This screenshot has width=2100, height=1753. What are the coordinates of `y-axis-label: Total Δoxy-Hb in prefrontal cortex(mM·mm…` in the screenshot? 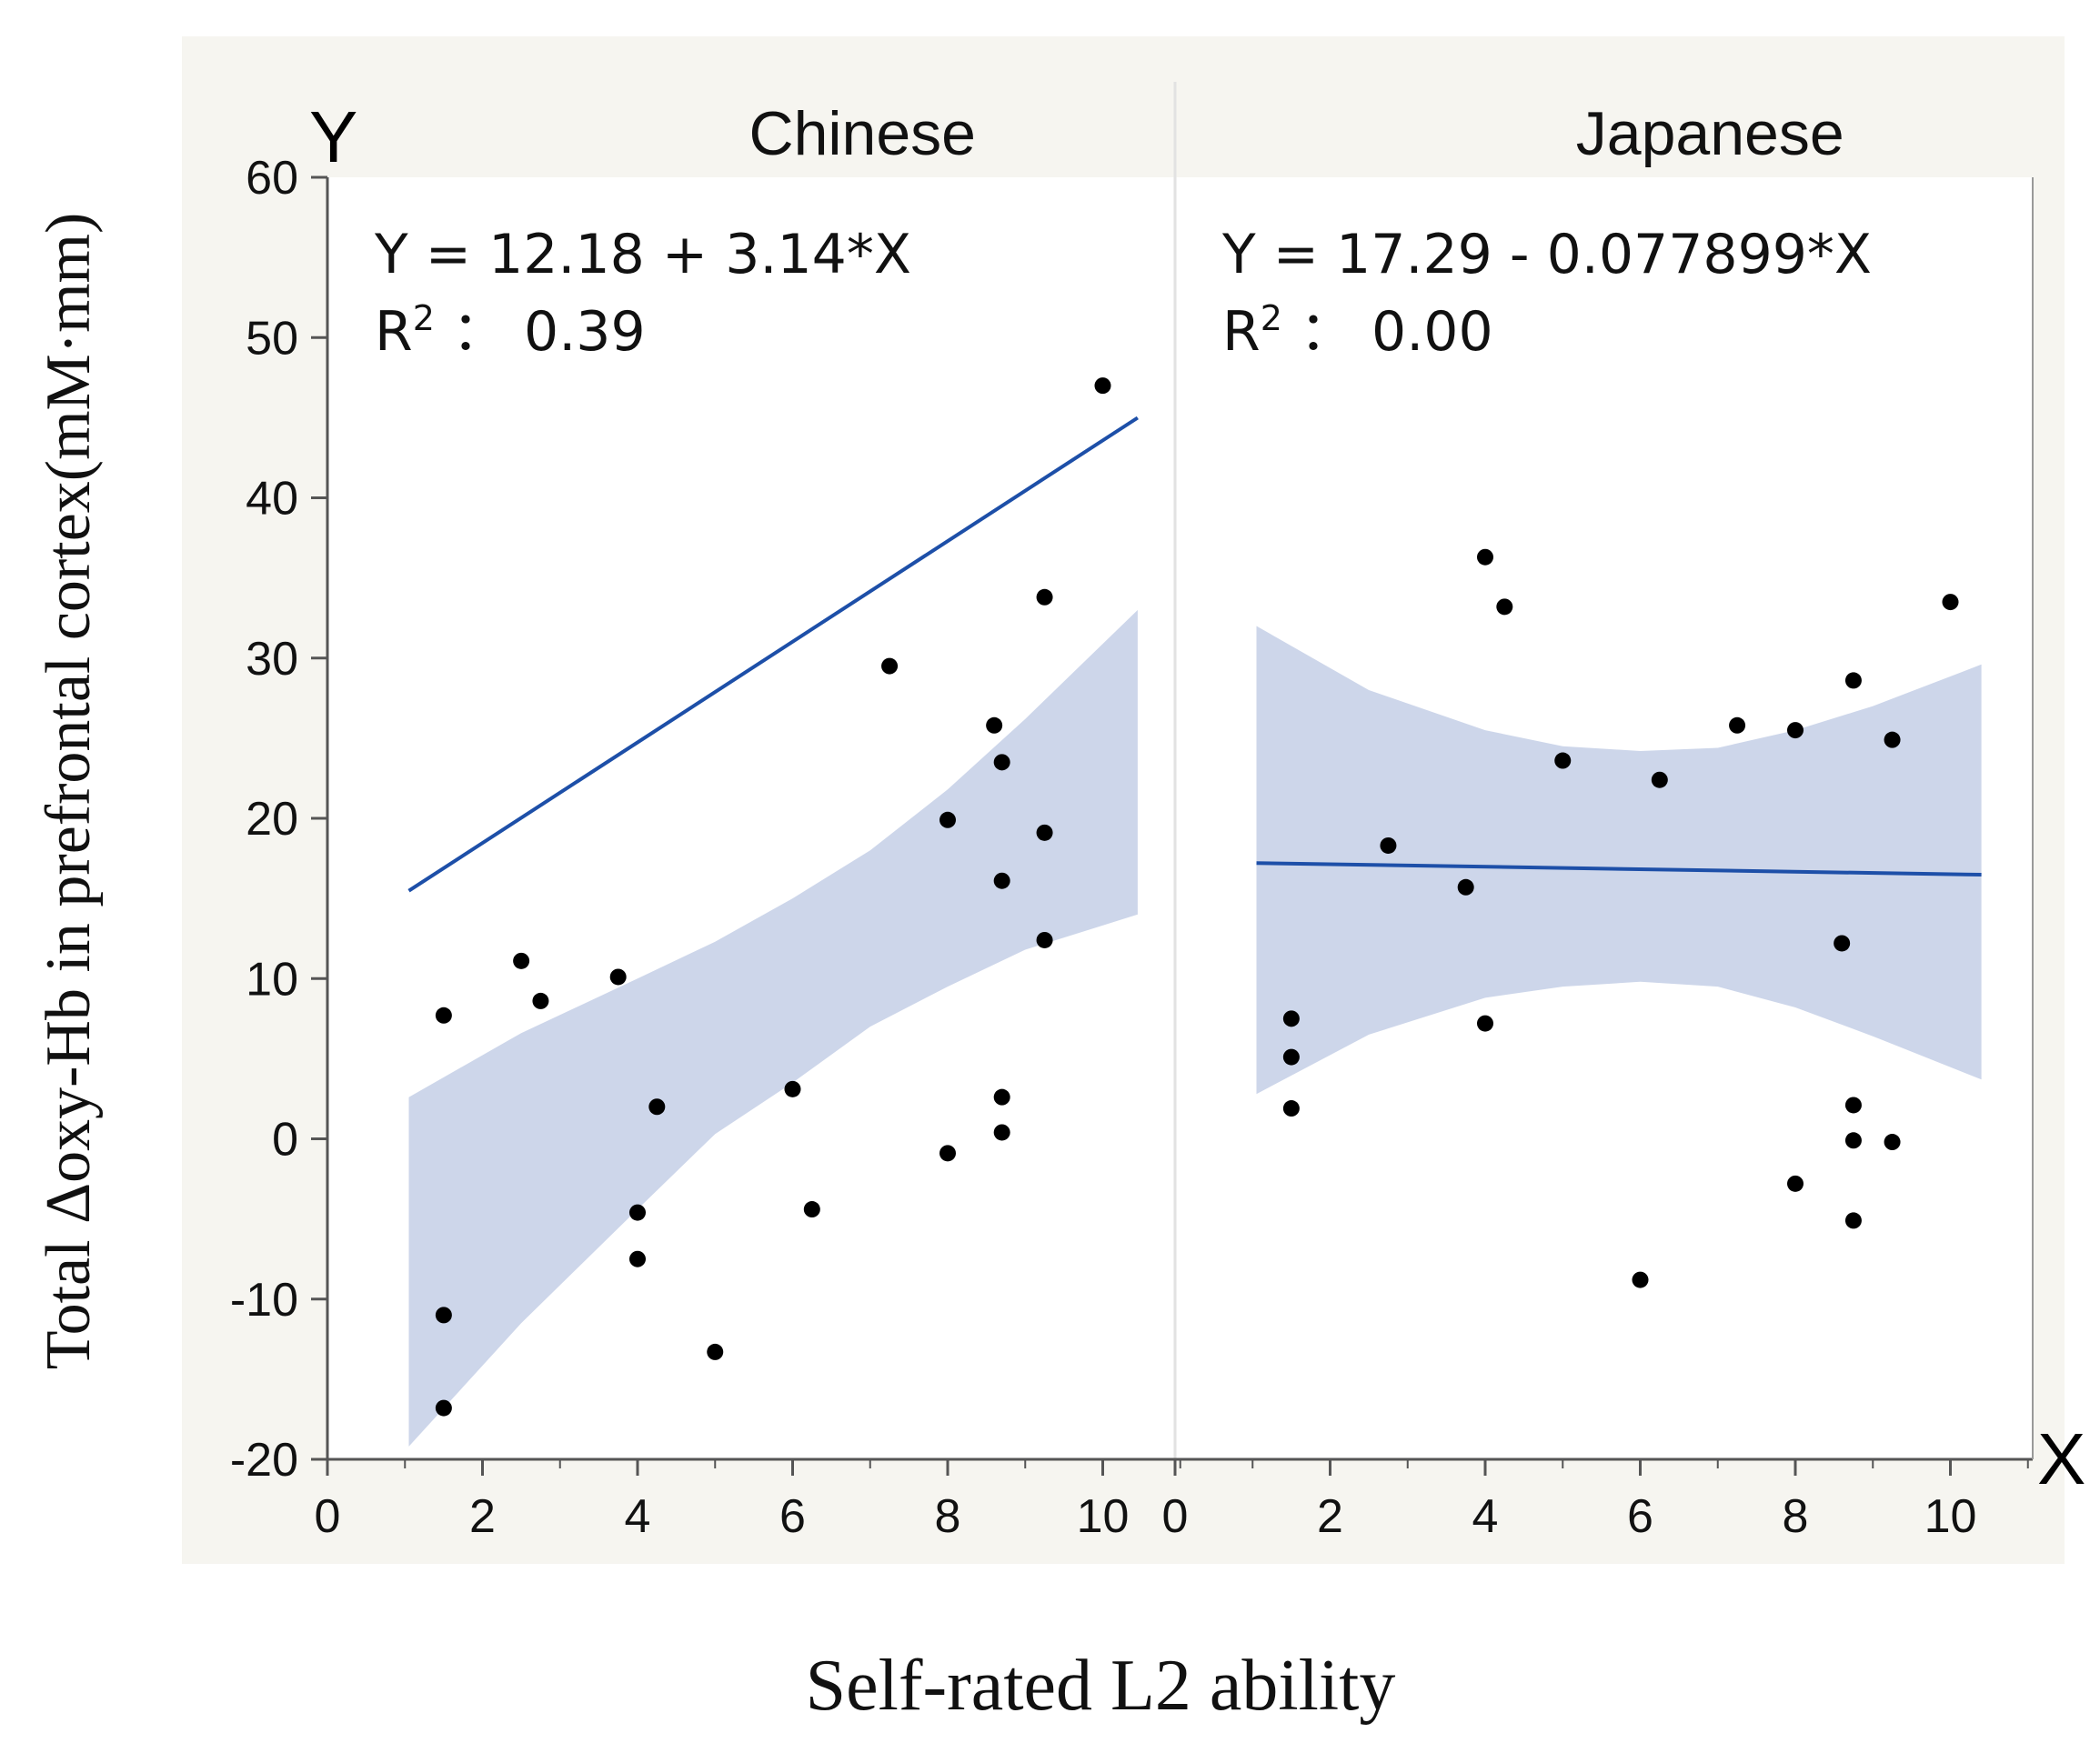 It's located at (69, 791).